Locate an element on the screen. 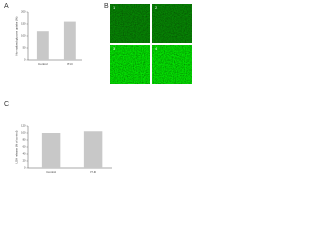  y-tick-label: 40 is located at coordinates (24, 154).